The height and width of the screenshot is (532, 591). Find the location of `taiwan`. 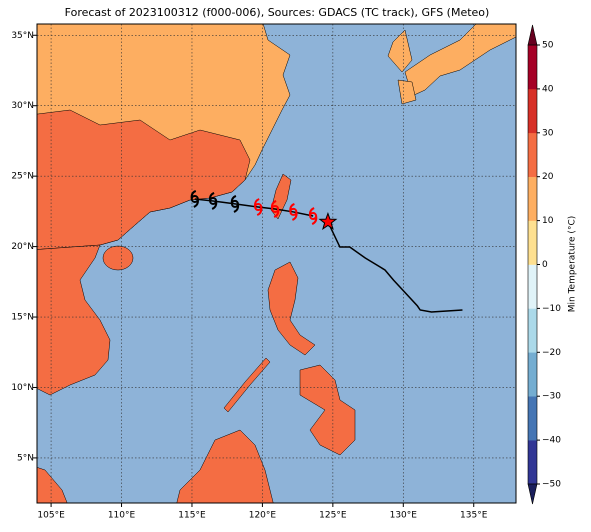

taiwan is located at coordinates (281, 196).